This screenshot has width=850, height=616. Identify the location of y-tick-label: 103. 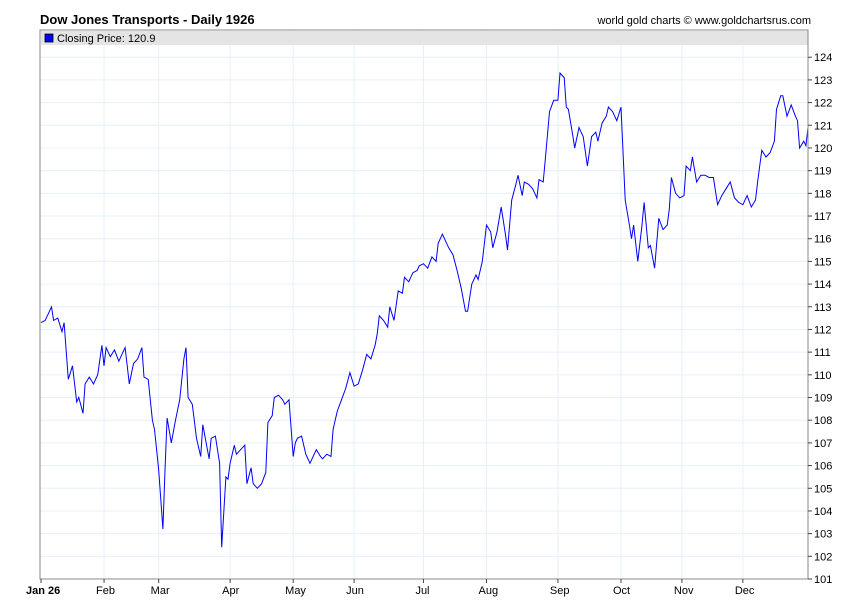
(823, 535).